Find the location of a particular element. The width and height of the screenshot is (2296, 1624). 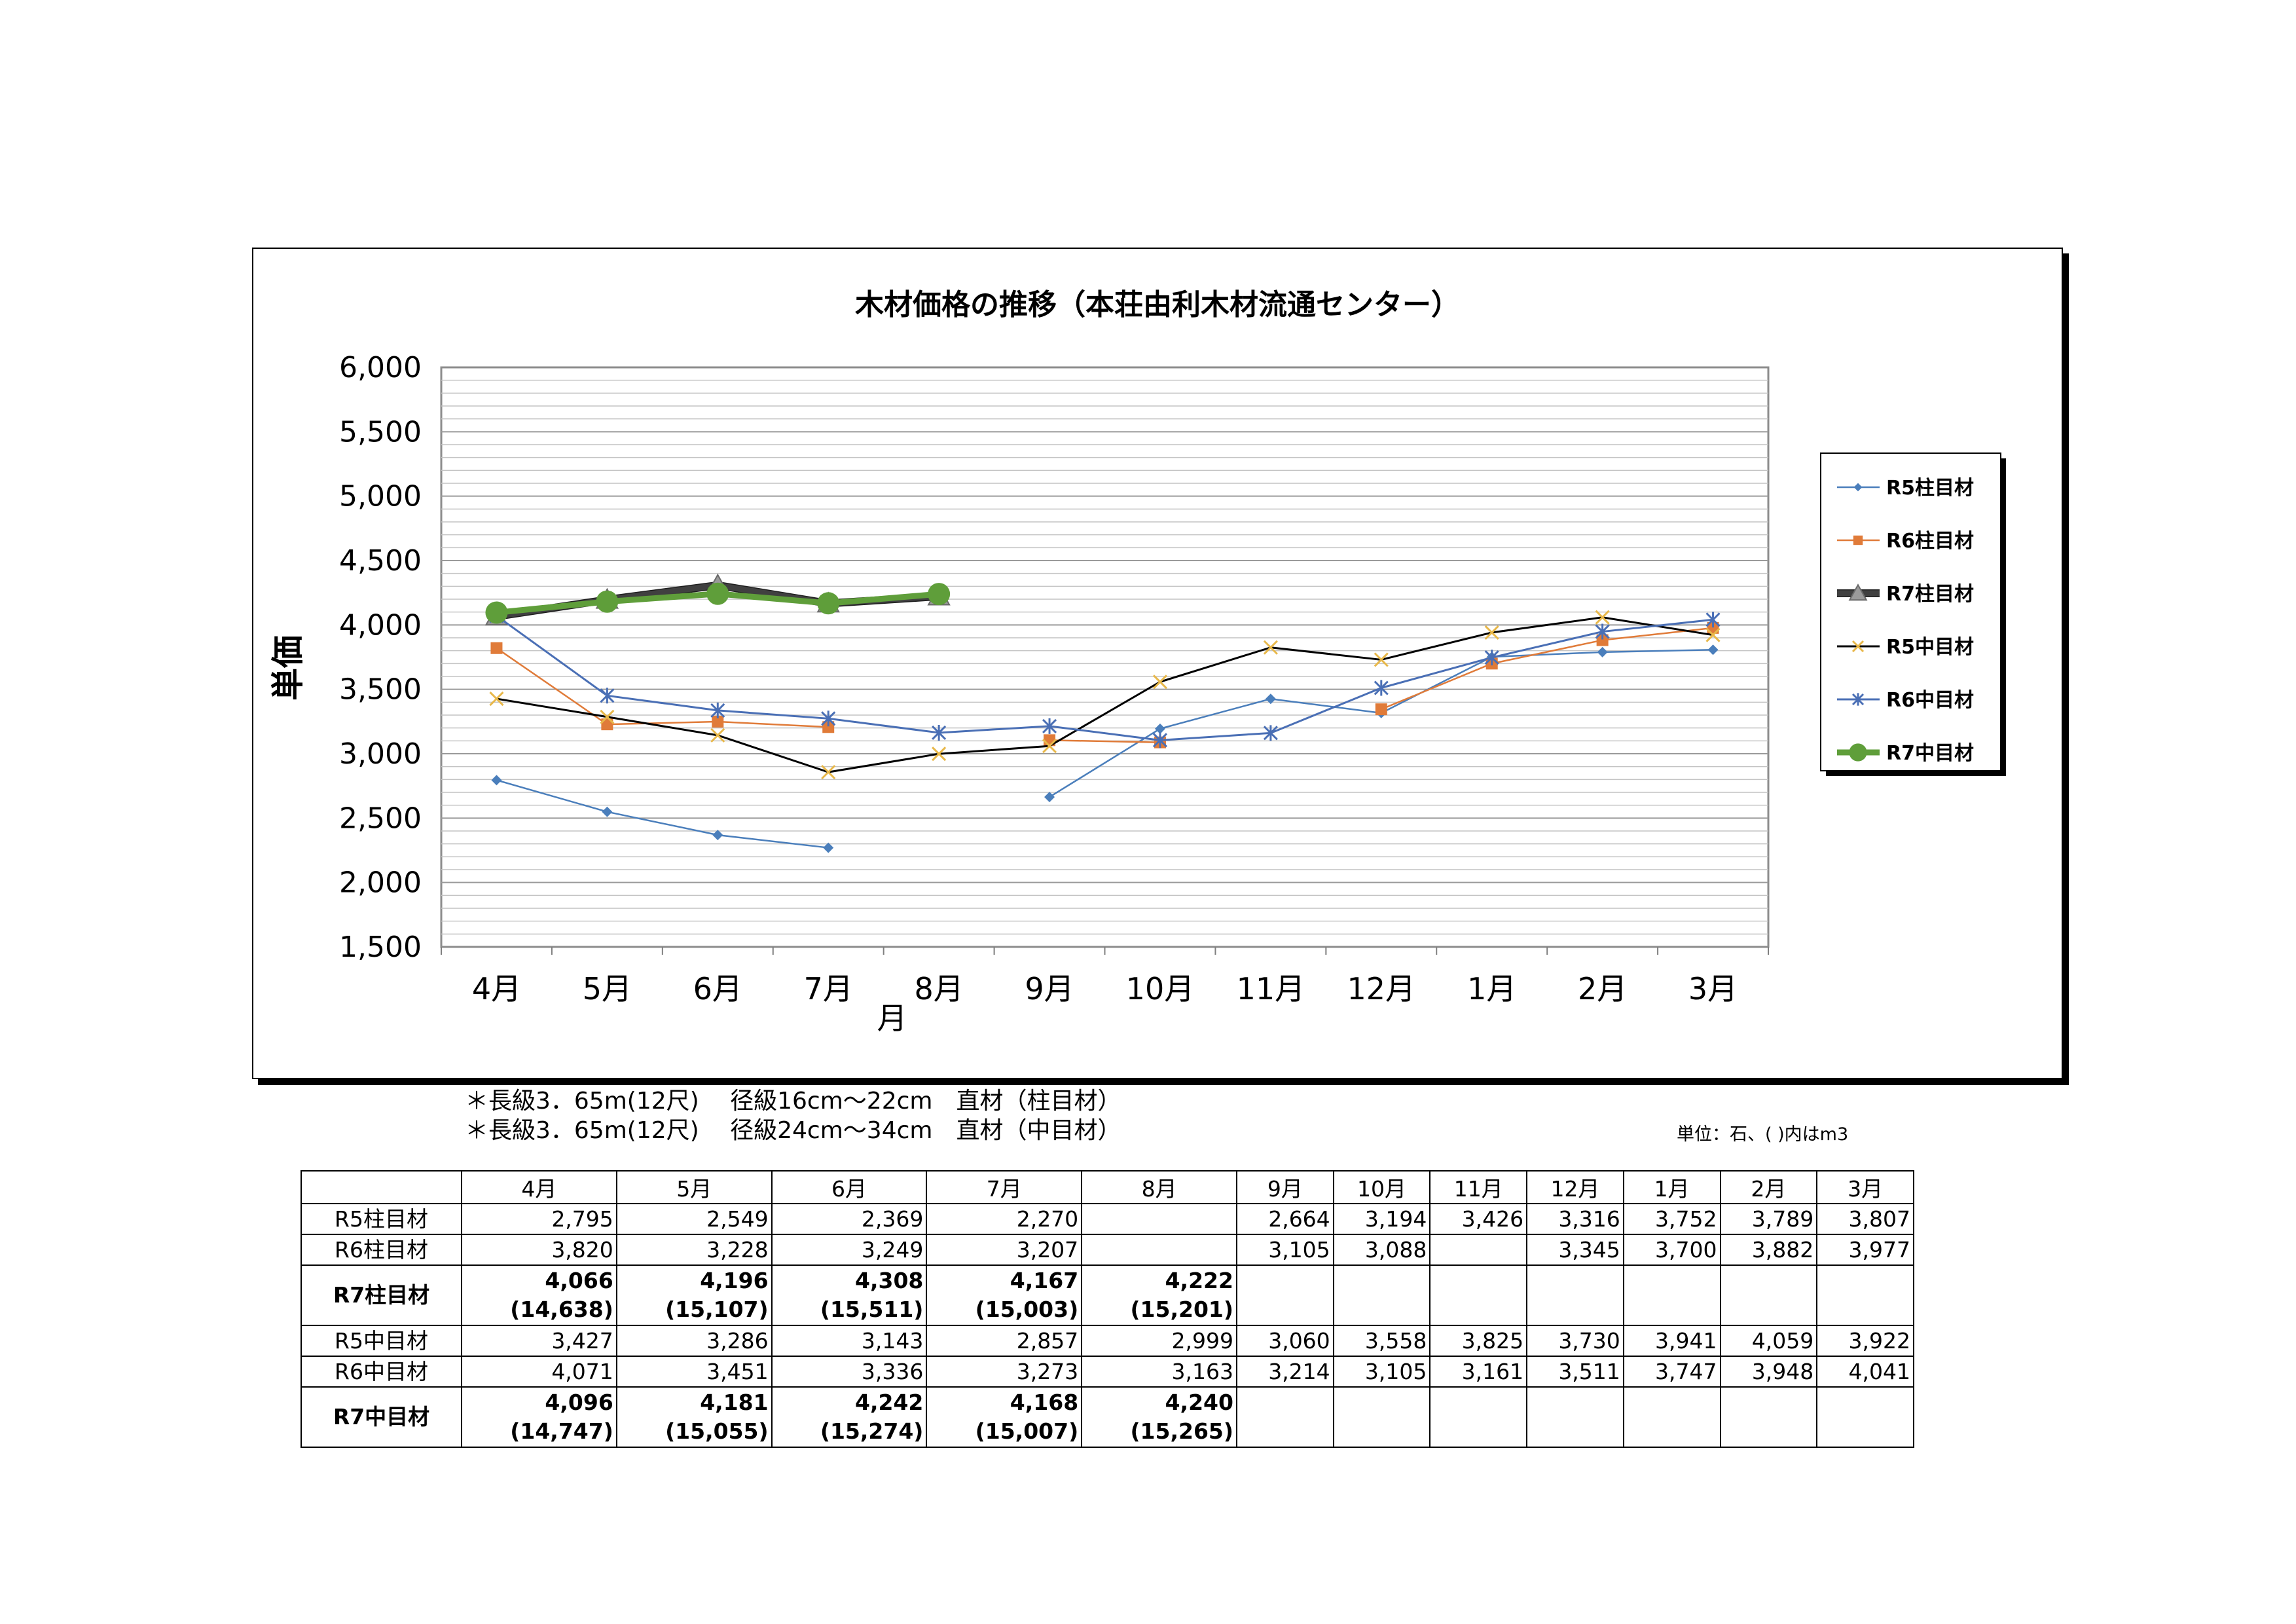

table-cell: 4,059 is located at coordinates (1768, 1341).